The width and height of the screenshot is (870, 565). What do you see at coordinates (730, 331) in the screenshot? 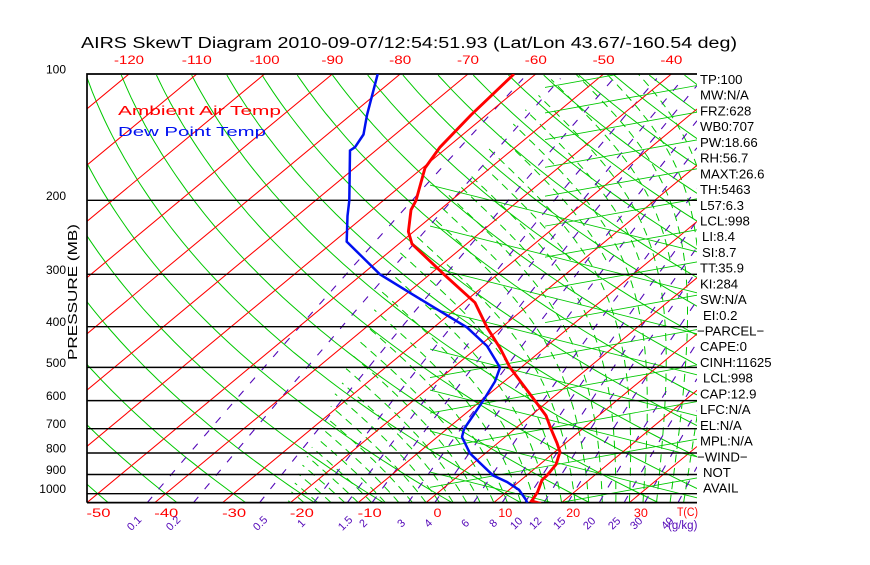
I see `svg-text: −PARCEL−` at bounding box center [730, 331].